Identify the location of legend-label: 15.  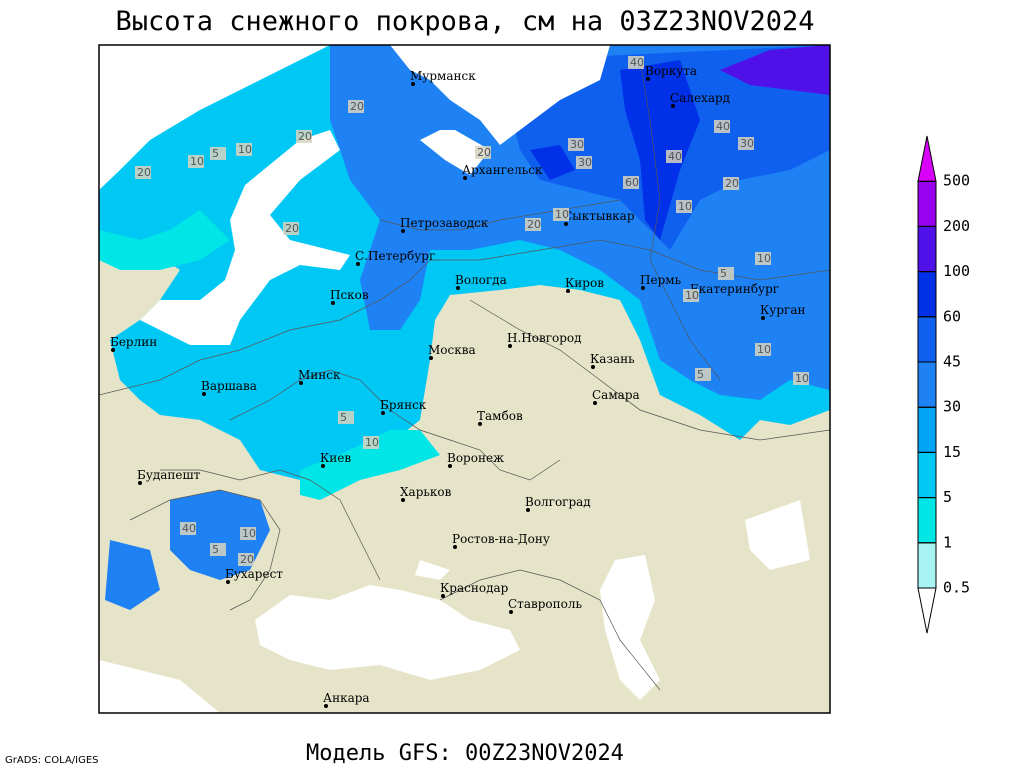
(952, 452).